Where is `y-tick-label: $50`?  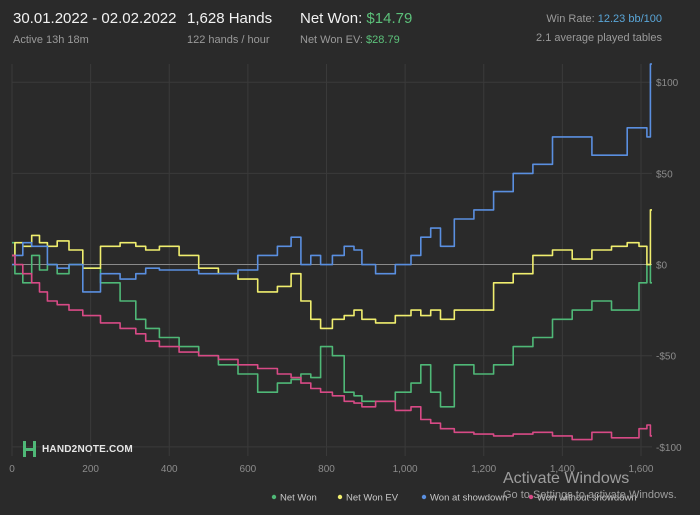 y-tick-label: $50 is located at coordinates (664, 174).